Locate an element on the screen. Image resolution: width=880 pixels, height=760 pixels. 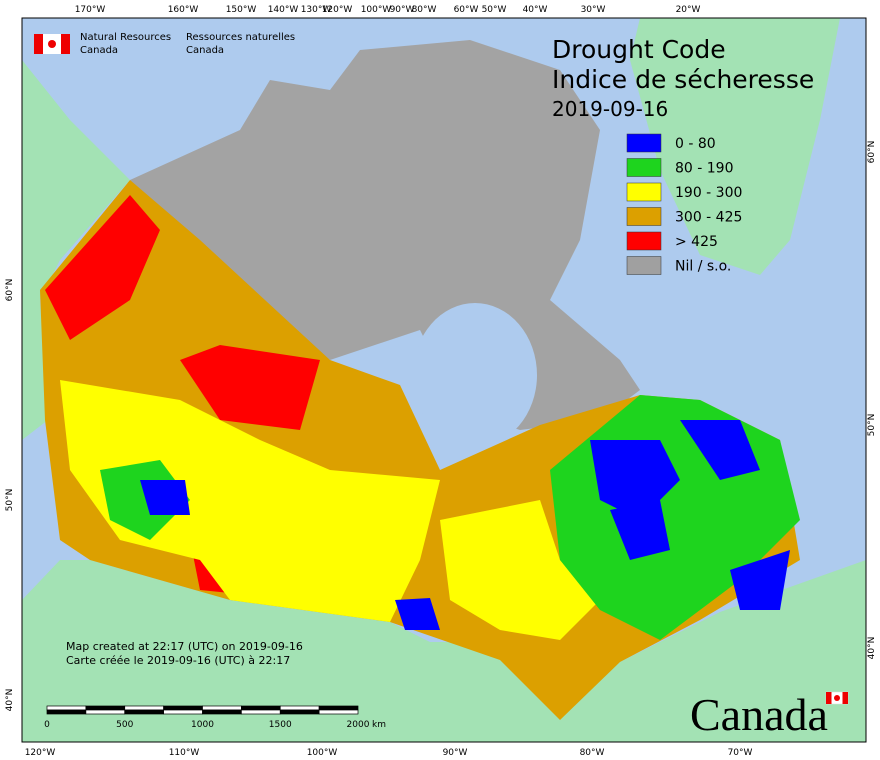
scale-label: 1500 is located at coordinates (280, 725).